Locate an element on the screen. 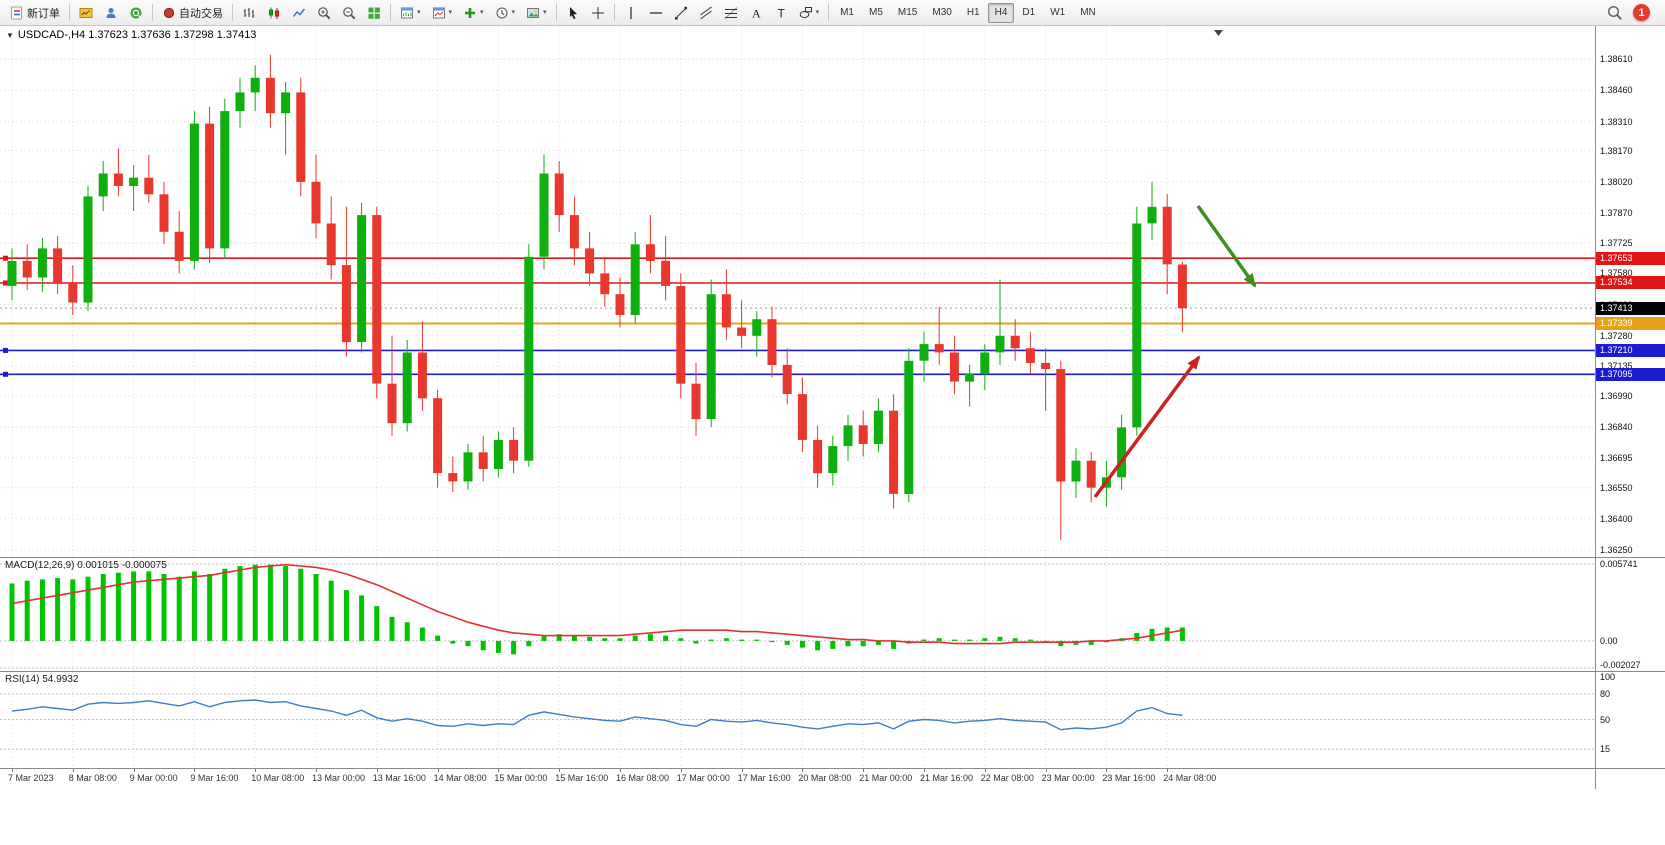  timeframe-button-w1: W1 is located at coordinates (1058, 12).